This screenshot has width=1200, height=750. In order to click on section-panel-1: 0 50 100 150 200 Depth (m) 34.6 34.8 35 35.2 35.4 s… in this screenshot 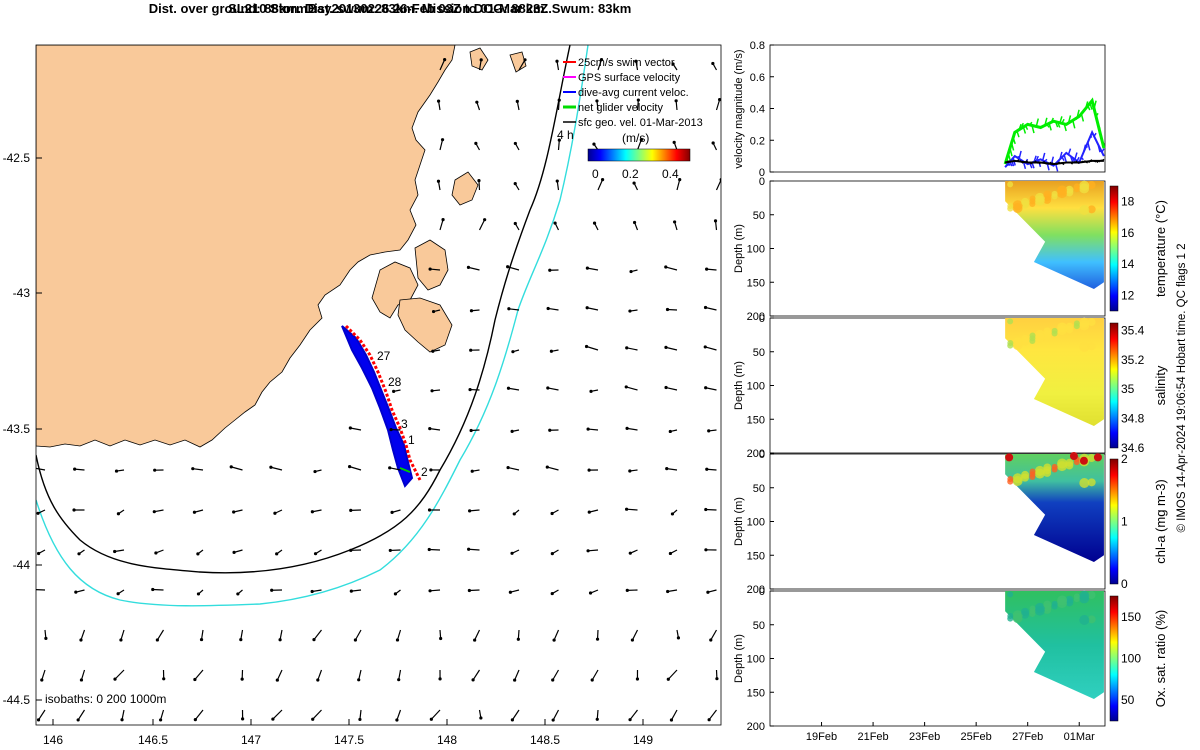, I will do `click(950, 386)`.